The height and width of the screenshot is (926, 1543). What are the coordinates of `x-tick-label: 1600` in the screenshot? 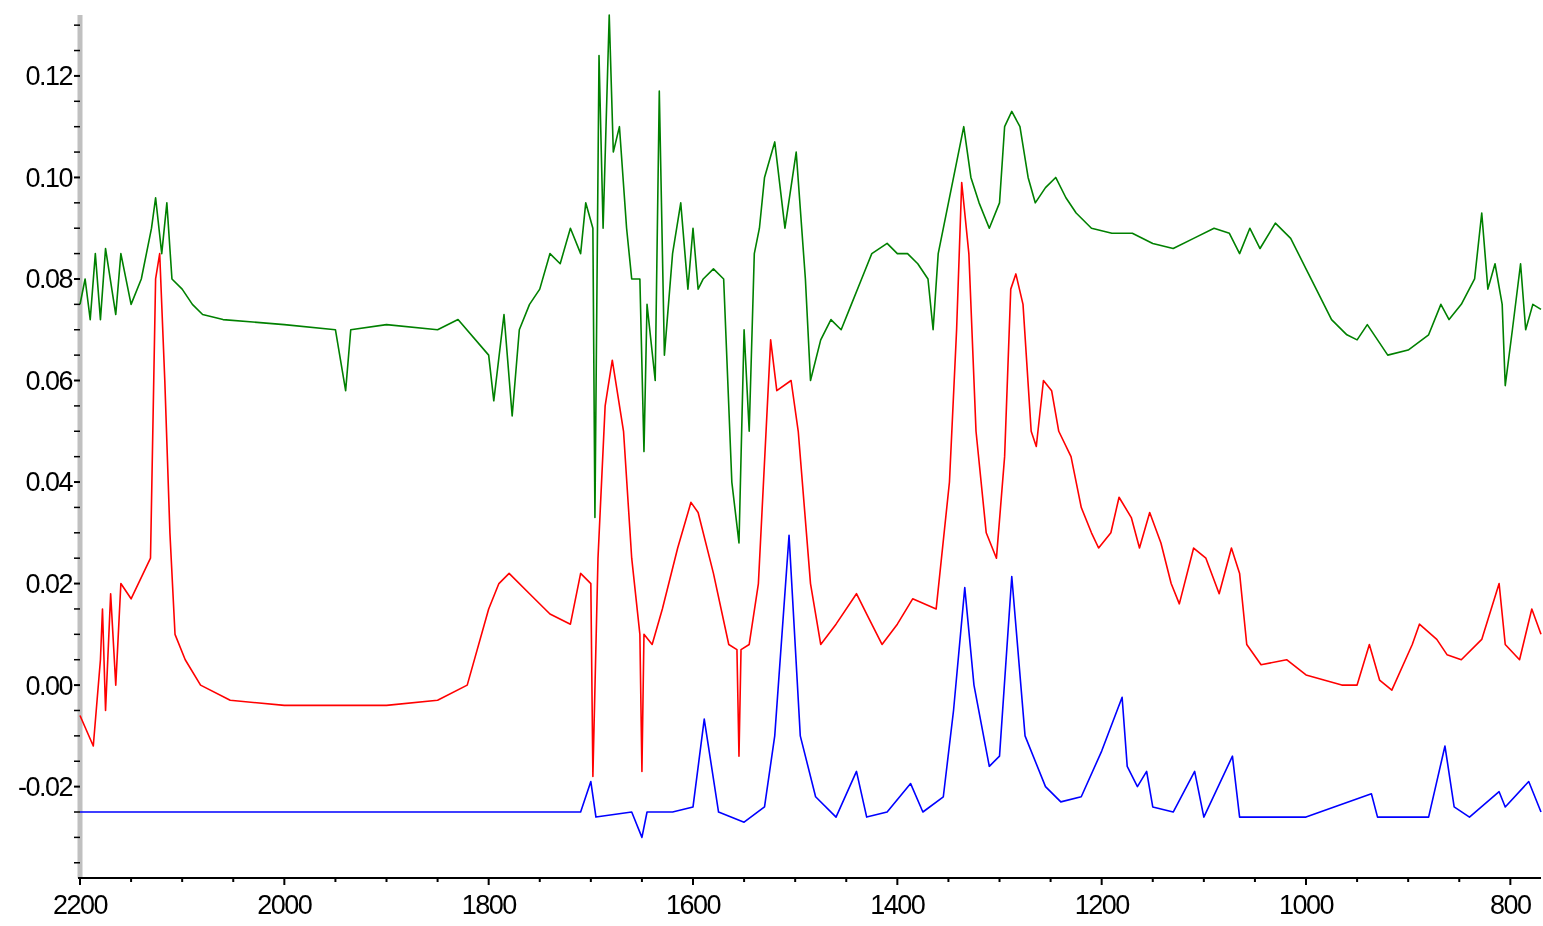 It's located at (693, 905).